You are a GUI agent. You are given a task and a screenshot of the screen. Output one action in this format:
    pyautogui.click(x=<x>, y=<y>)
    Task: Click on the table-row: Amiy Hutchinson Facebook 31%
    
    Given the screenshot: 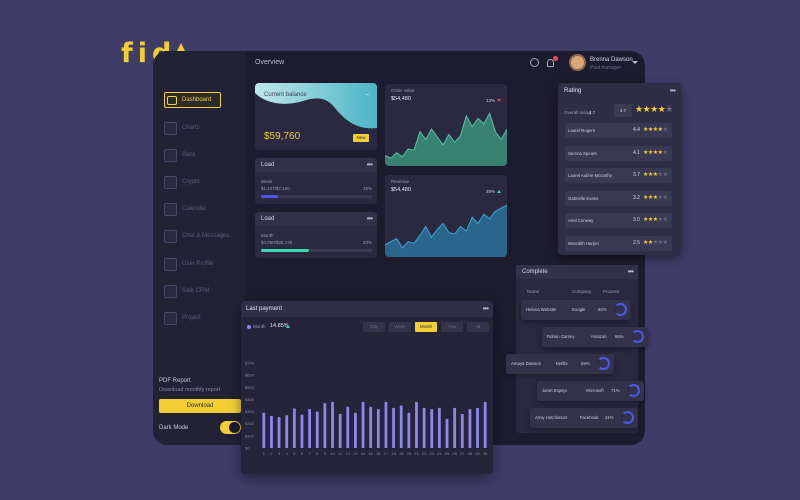 What is the action you would take?
    pyautogui.click(x=584, y=418)
    